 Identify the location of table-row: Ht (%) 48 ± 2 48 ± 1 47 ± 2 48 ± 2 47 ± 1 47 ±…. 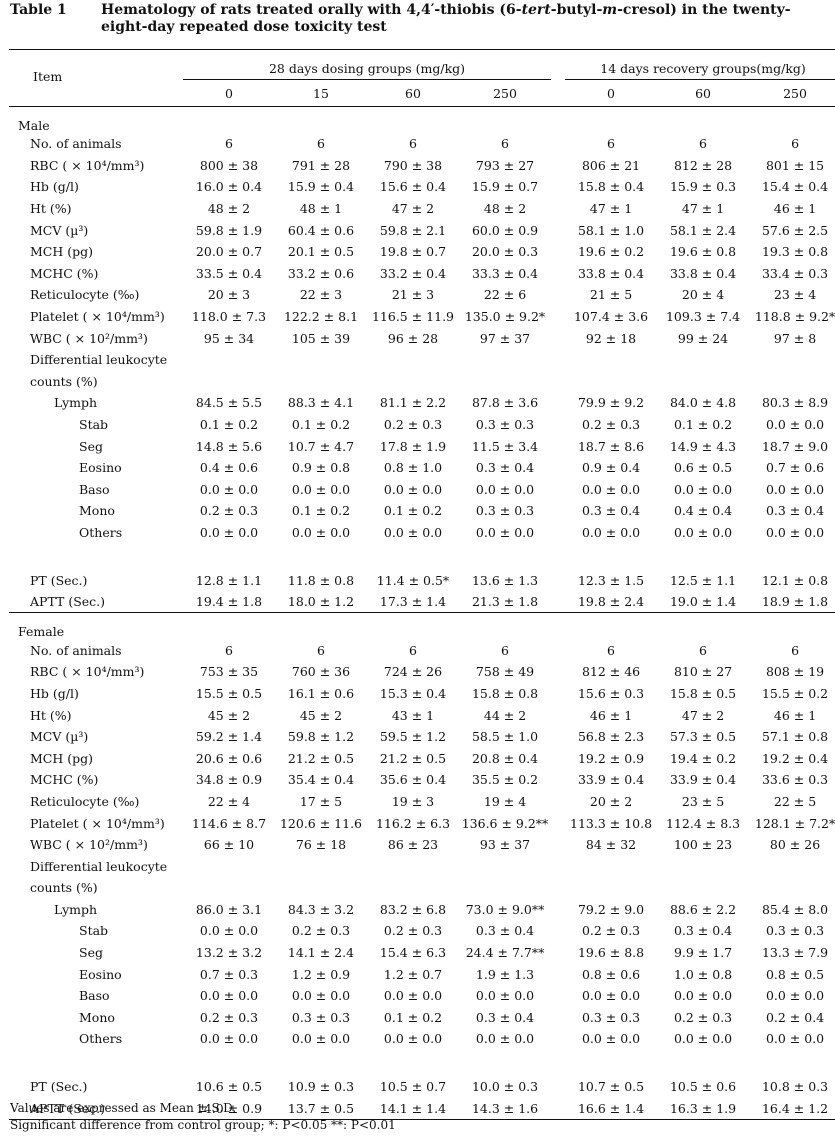
(422, 209).